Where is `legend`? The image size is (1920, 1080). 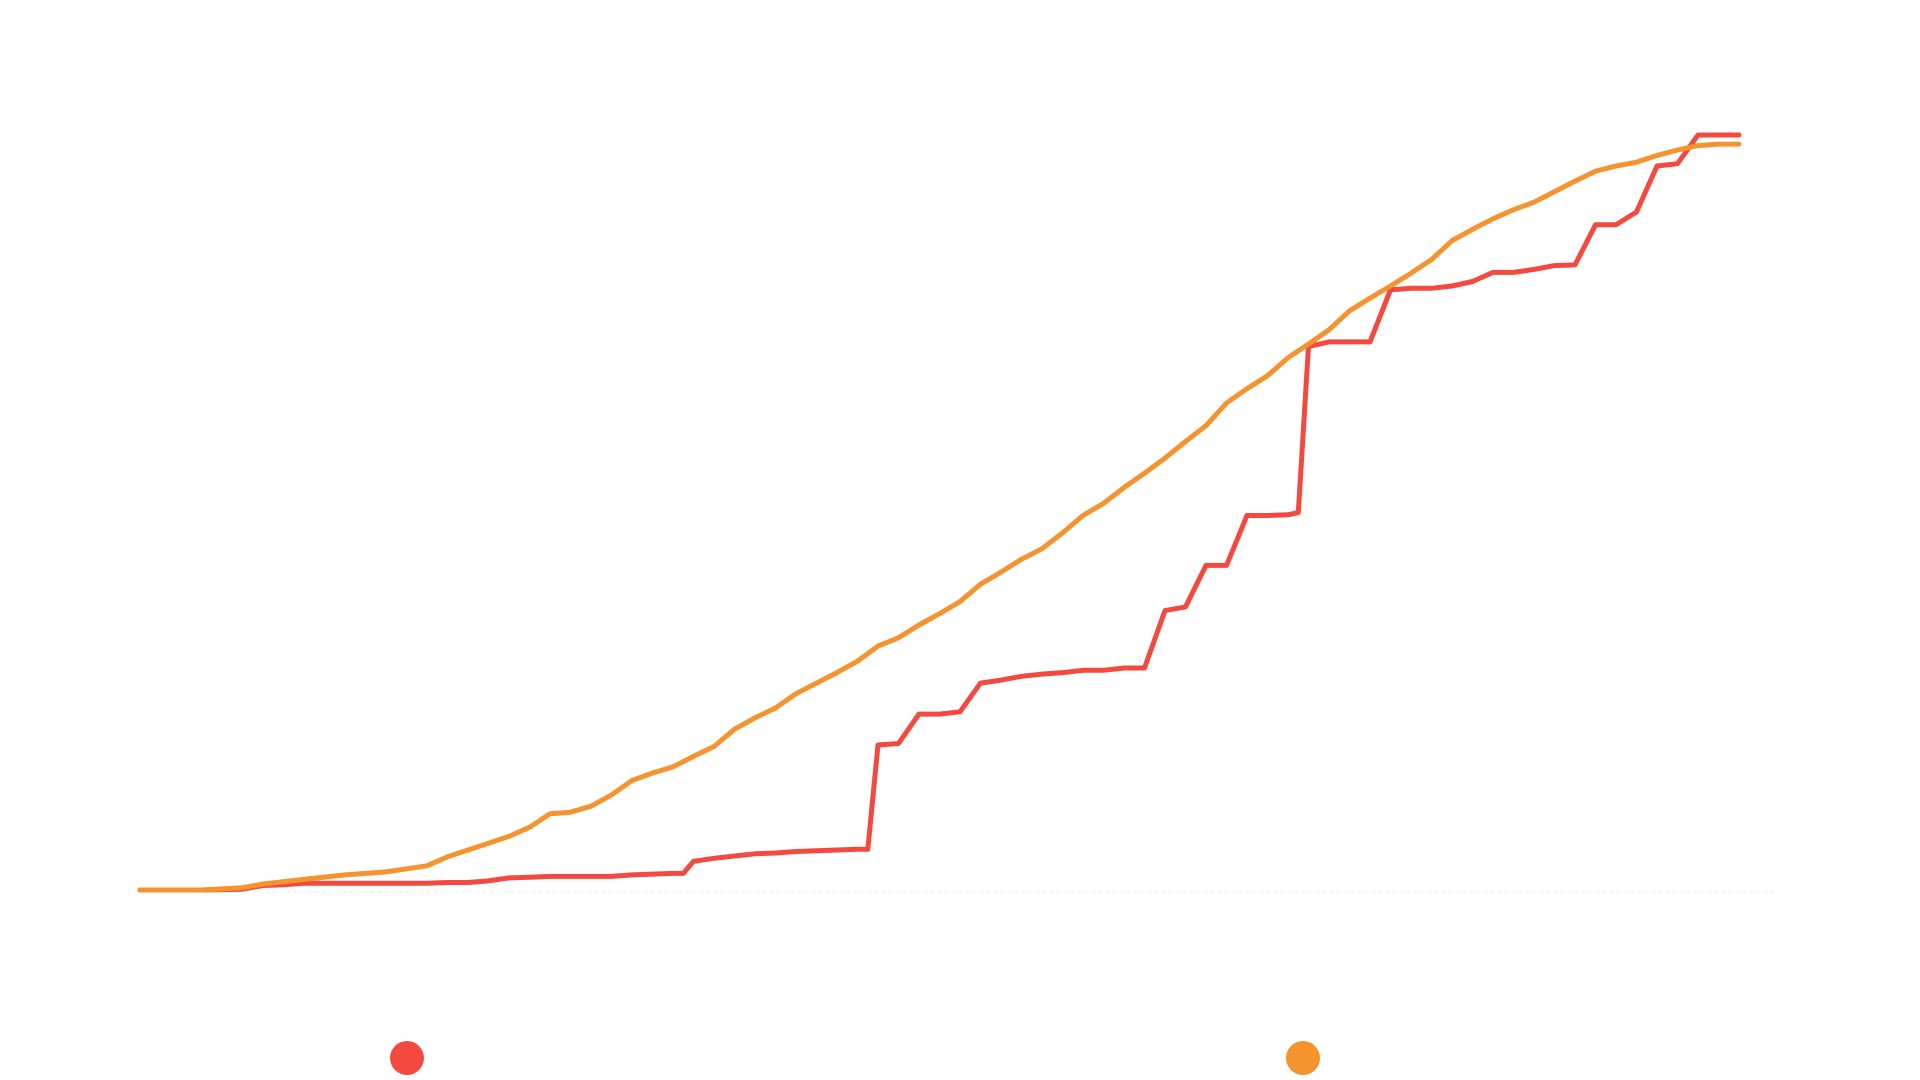 legend is located at coordinates (855, 1058).